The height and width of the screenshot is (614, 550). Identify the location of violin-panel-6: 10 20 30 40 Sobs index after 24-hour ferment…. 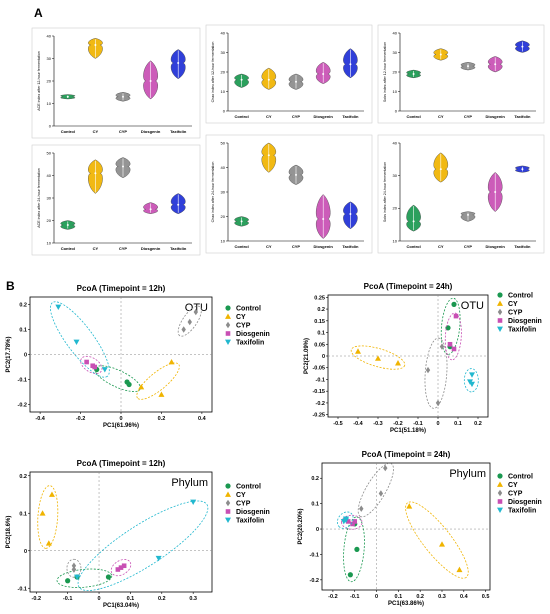
(461, 194).